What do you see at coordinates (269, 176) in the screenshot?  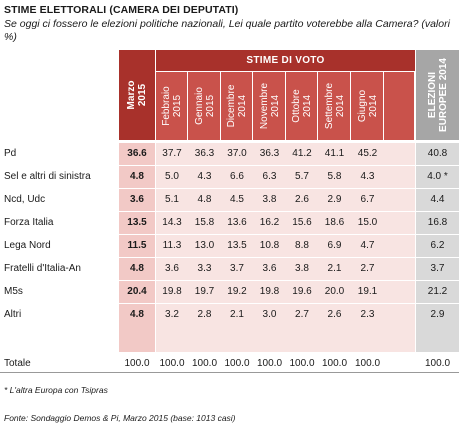 I see `table-cell: 6.3` at bounding box center [269, 176].